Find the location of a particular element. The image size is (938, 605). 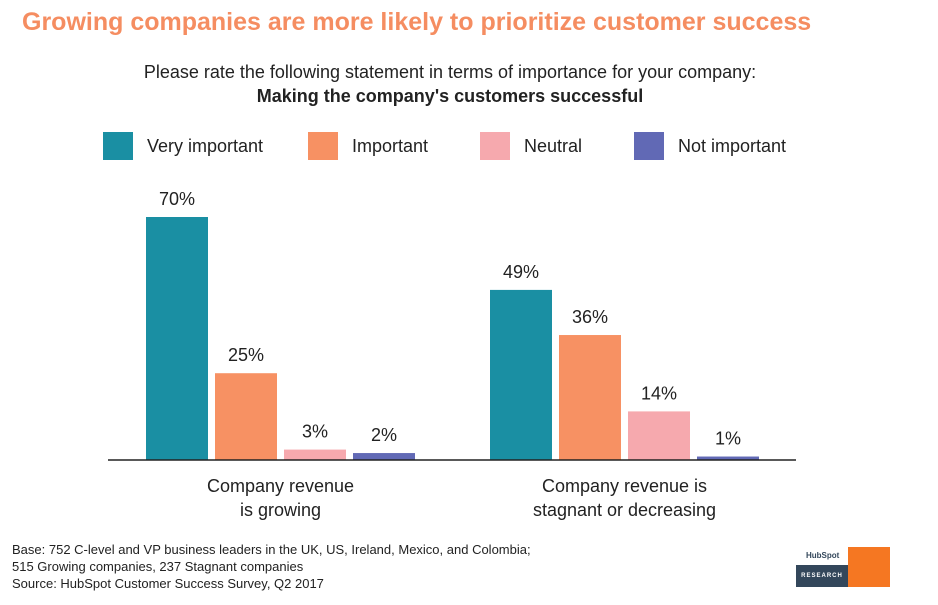

legend-item-important: Important is located at coordinates (368, 146).